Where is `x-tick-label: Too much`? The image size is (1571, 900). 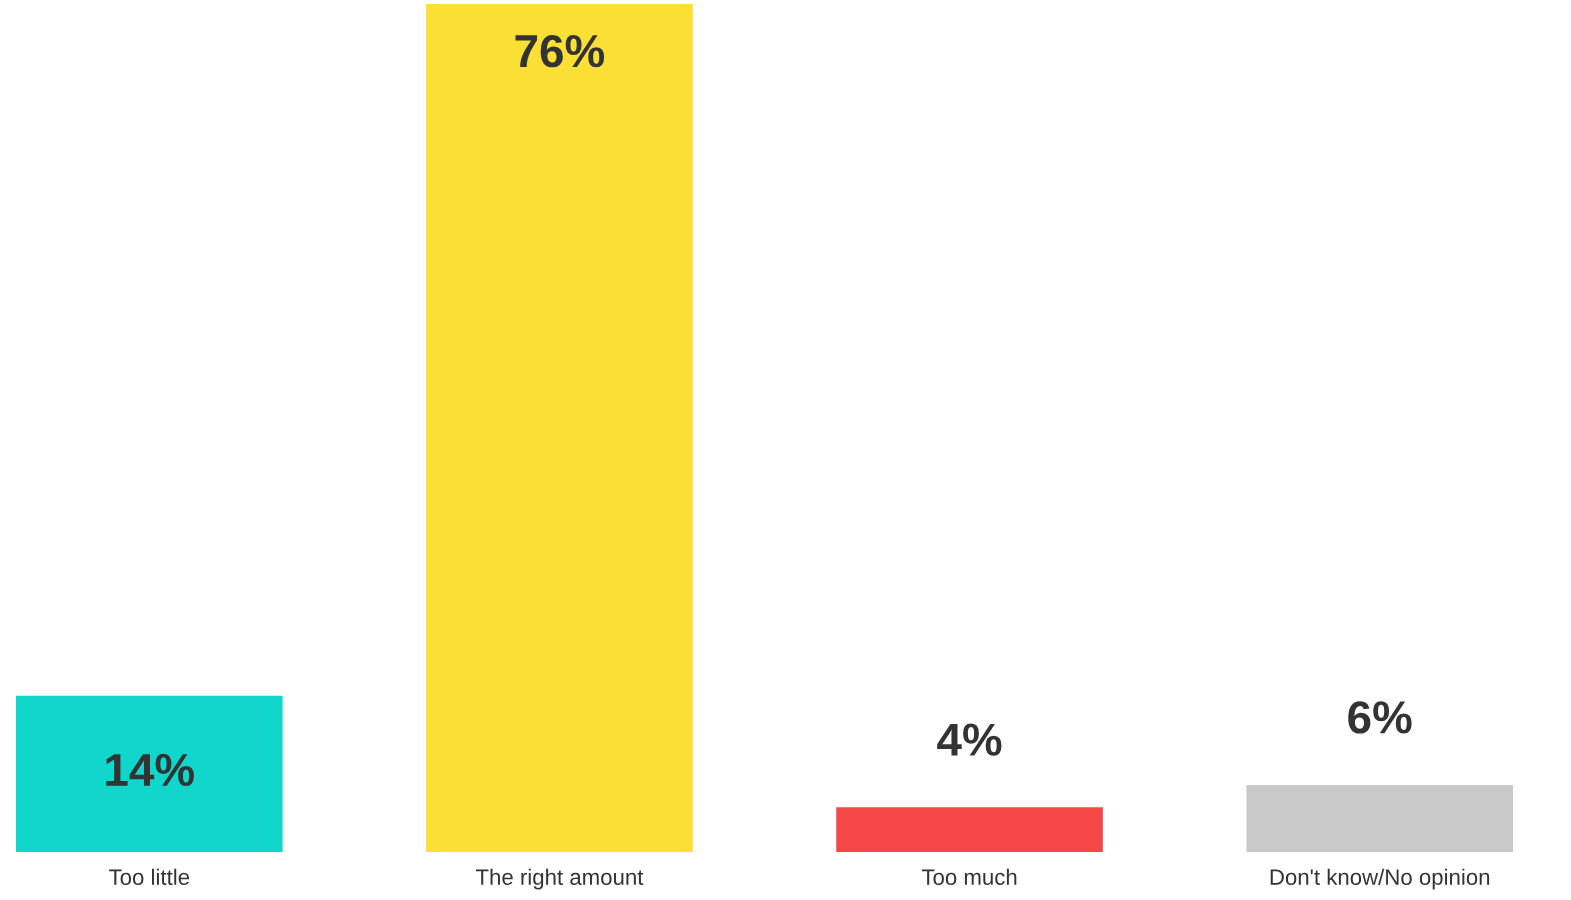 x-tick-label: Too much is located at coordinates (969, 876).